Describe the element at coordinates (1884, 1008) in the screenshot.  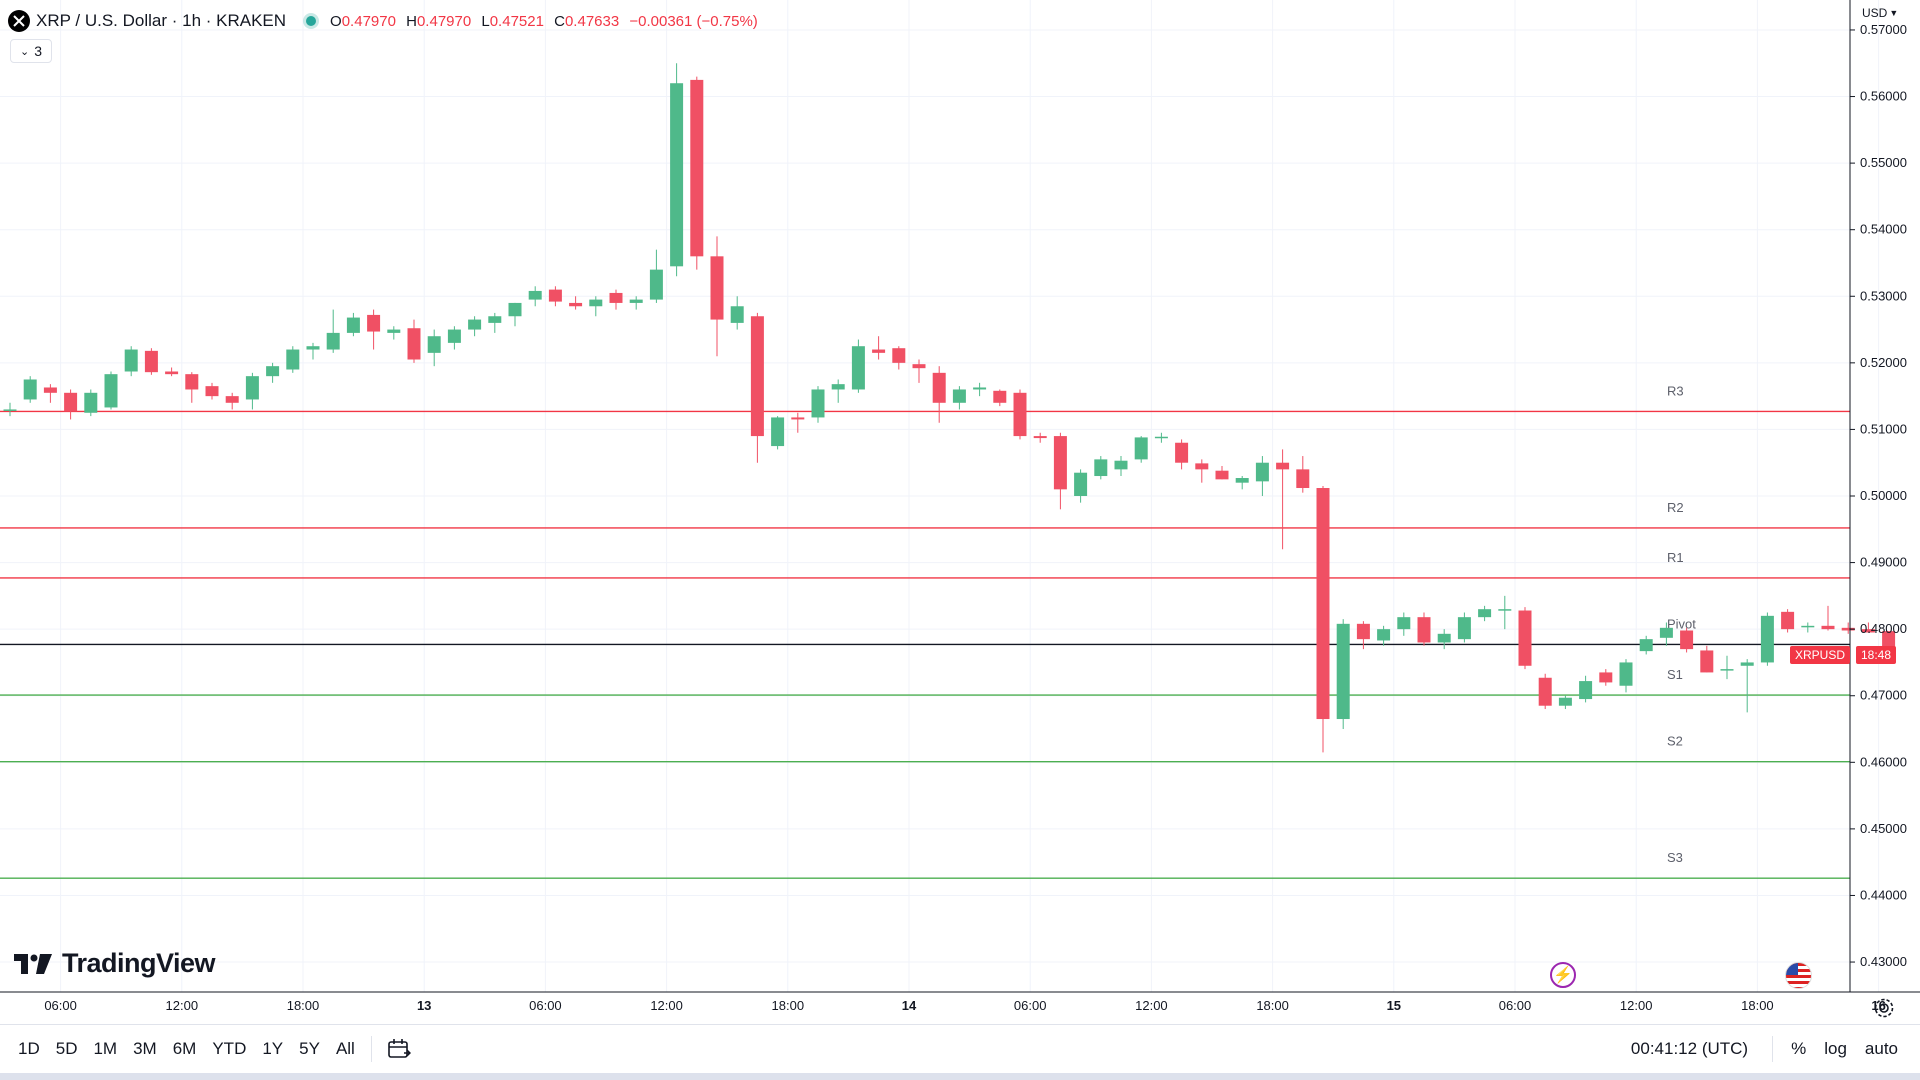
I see `gear-icon` at that location.